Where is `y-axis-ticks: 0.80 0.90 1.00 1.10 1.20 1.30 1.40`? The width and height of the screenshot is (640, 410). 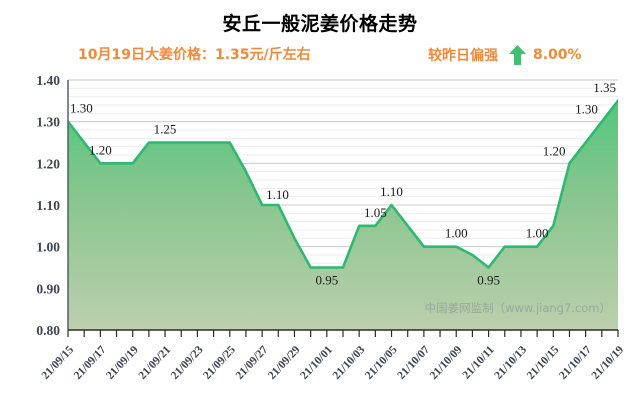 y-axis-ticks: 0.80 0.90 1.00 1.10 1.20 1.30 1.40 is located at coordinates (48, 205).